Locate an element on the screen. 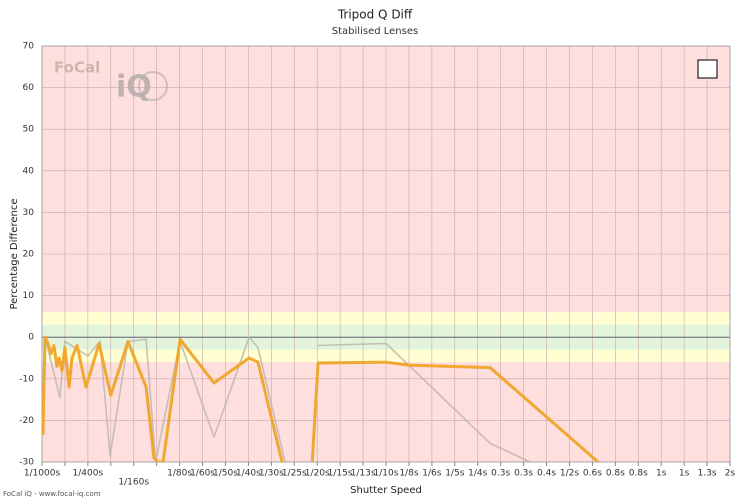  x-tick-label: 1/13s is located at coordinates (363, 474).